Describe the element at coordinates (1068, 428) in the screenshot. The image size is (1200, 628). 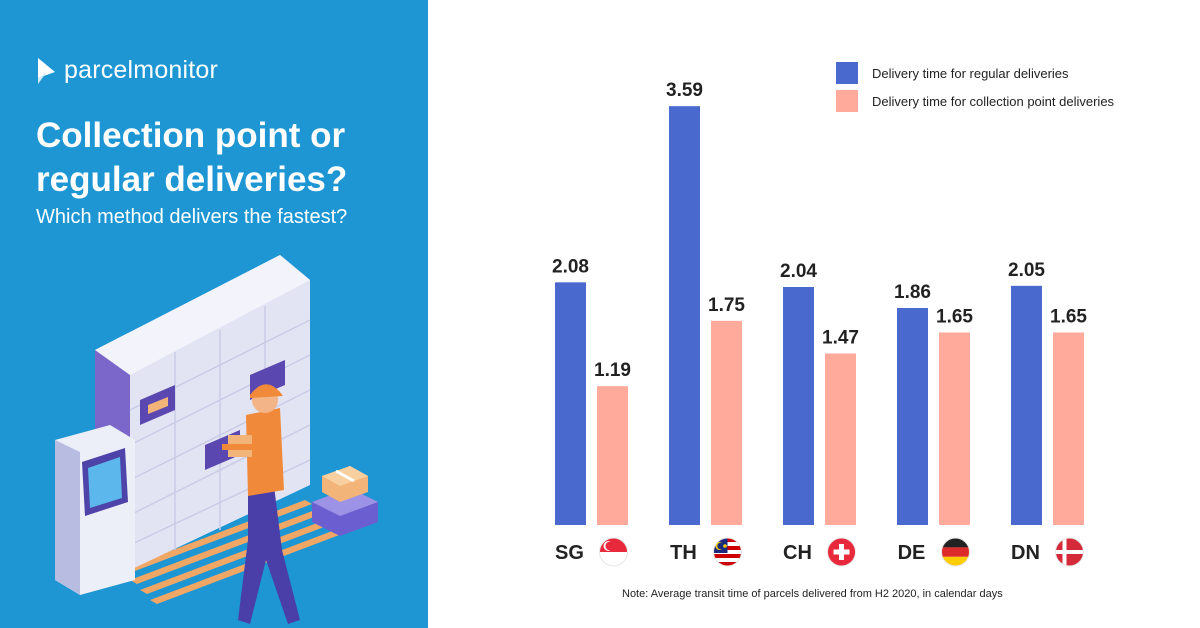
I see `bar-collection-dn` at that location.